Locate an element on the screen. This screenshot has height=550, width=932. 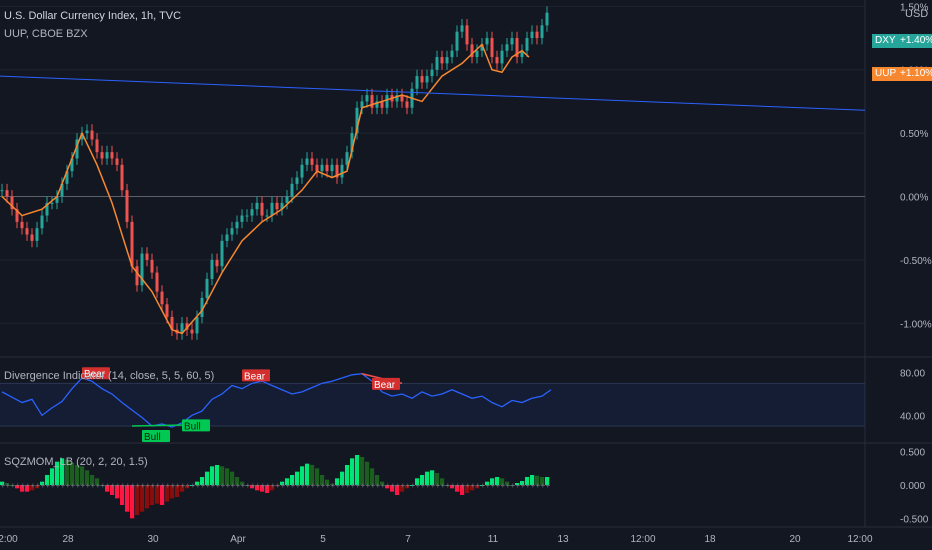
label-box is located at coordinates (96, 373).